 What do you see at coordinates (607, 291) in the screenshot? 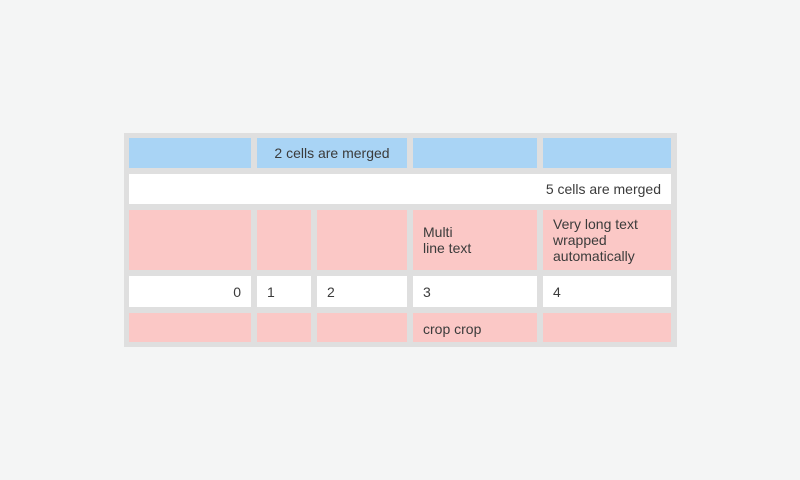
I see `cell-number-4: 4` at bounding box center [607, 291].